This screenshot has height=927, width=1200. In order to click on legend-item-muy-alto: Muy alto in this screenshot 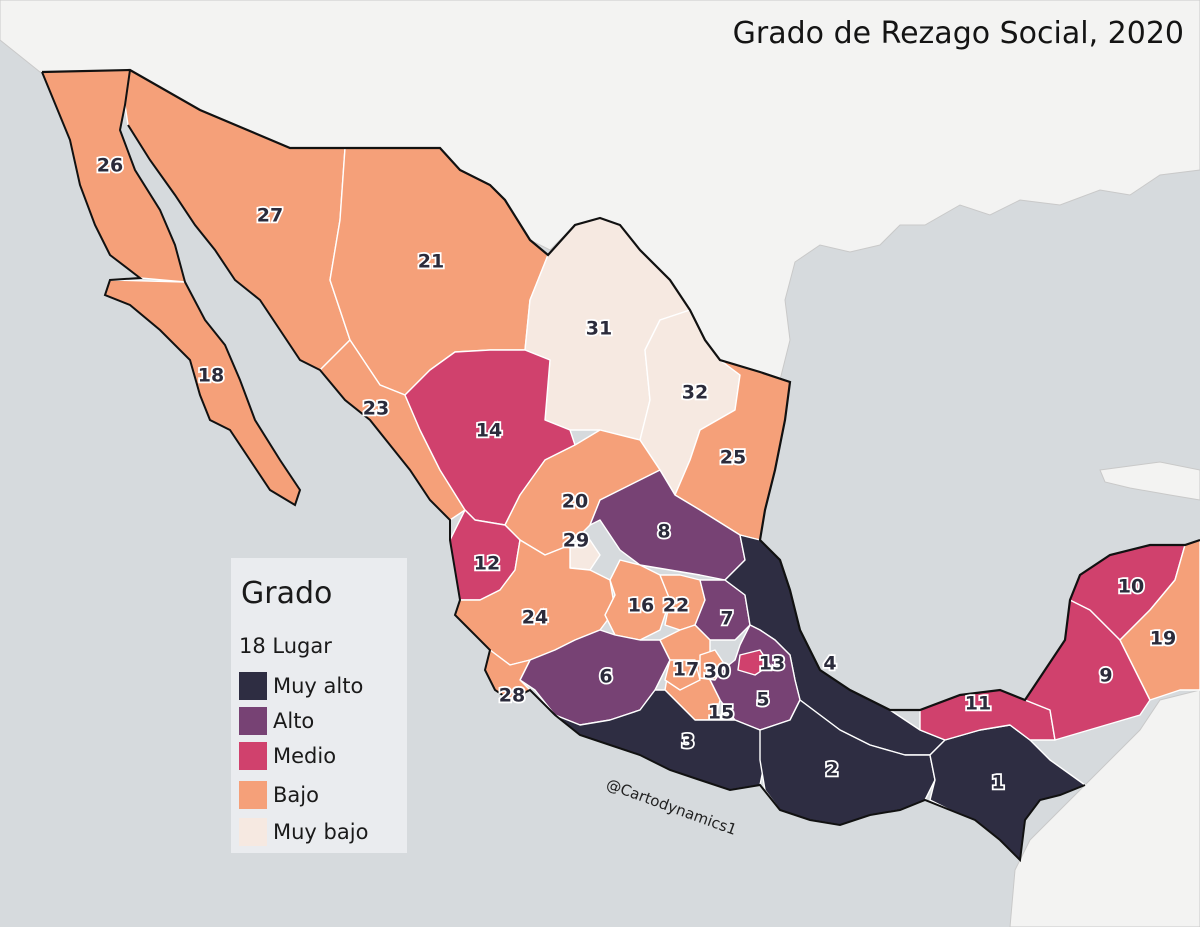, I will do `click(301, 686)`.